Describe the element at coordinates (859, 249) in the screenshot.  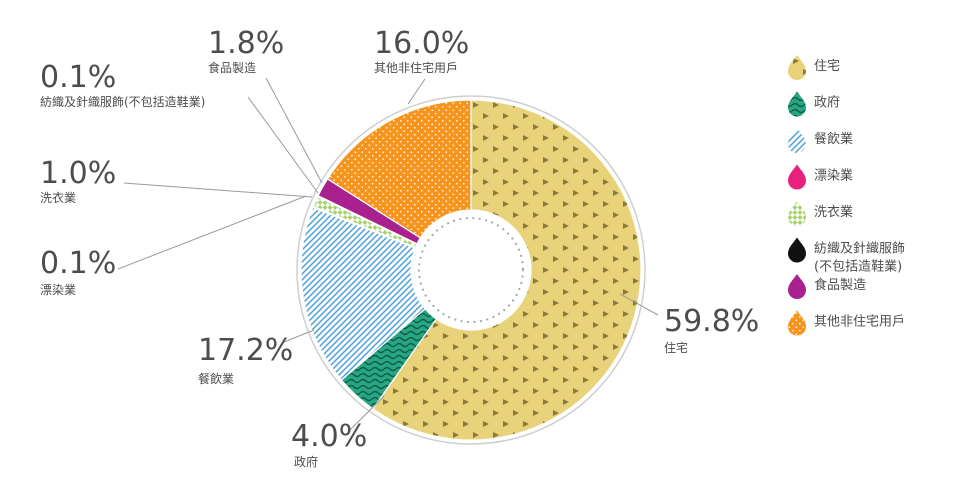
I see `legend-label-textile_garment: 紡織及針織服飾` at that location.